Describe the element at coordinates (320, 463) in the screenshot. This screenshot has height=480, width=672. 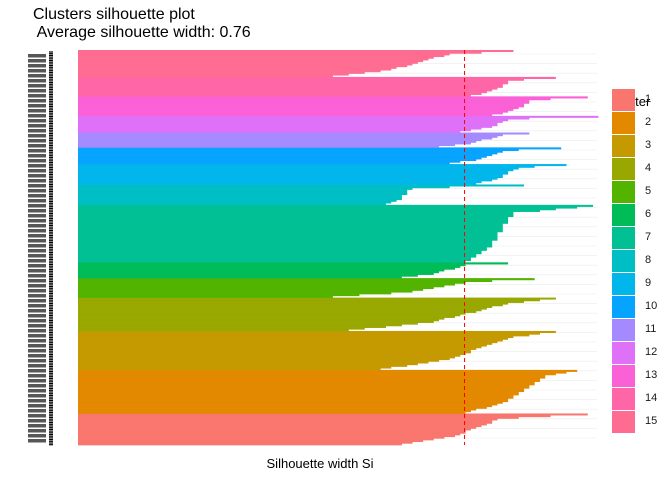
I see `x-axis-label: Silhouette width Si` at that location.